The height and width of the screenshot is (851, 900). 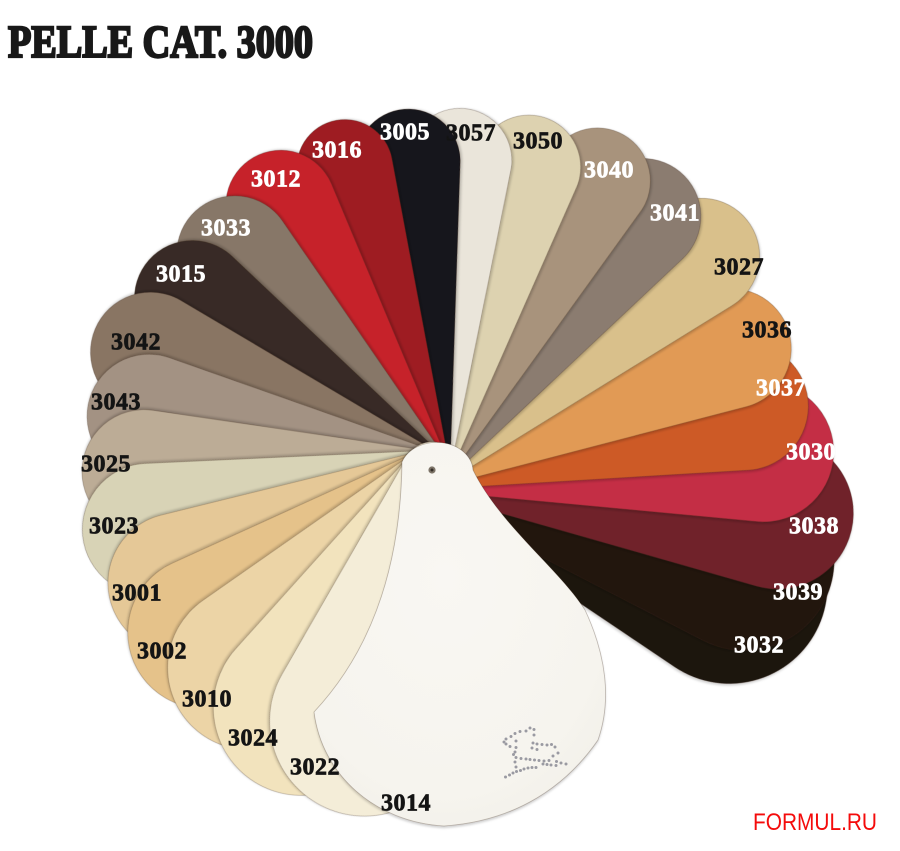 What do you see at coordinates (106, 465) in the screenshot?
I see `svg-text: 3025` at bounding box center [106, 465].